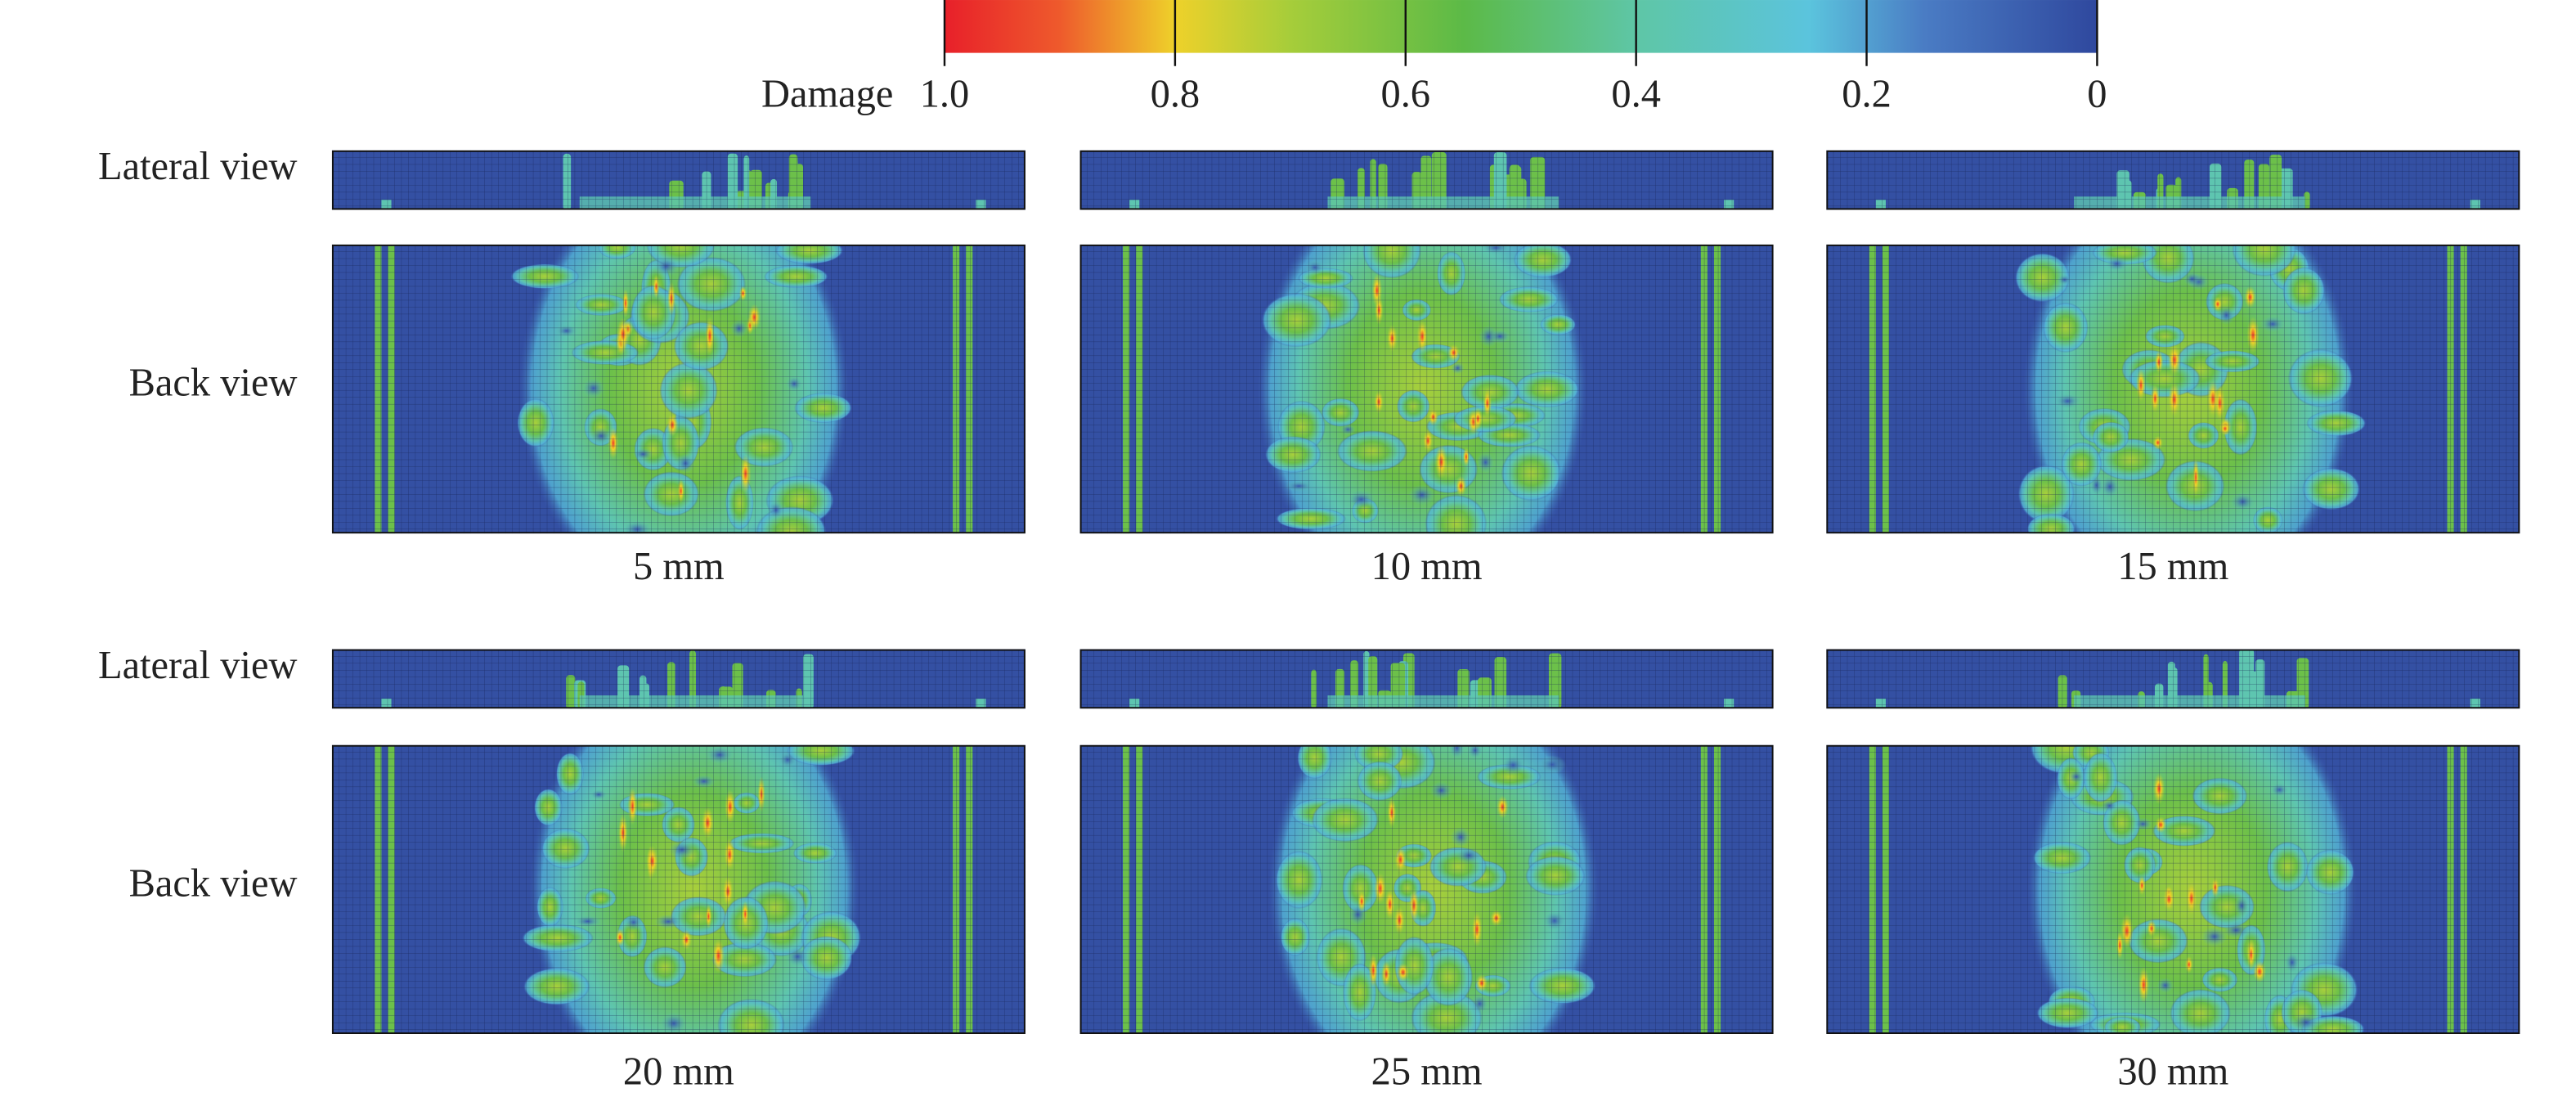 The height and width of the screenshot is (1097, 2576). What do you see at coordinates (678, 1072) in the screenshot?
I see `panel-caption: 20 mm` at bounding box center [678, 1072].